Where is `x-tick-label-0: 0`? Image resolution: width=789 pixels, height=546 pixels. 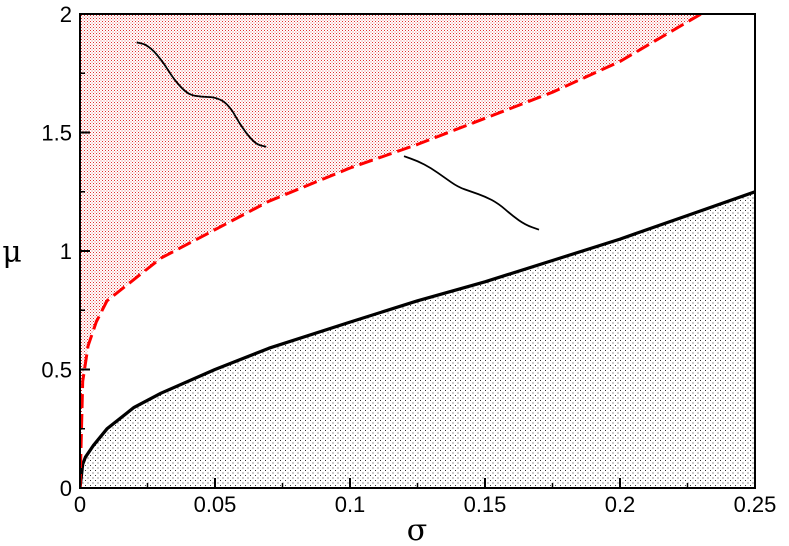 x-tick-label-0: 0 is located at coordinates (80, 504).